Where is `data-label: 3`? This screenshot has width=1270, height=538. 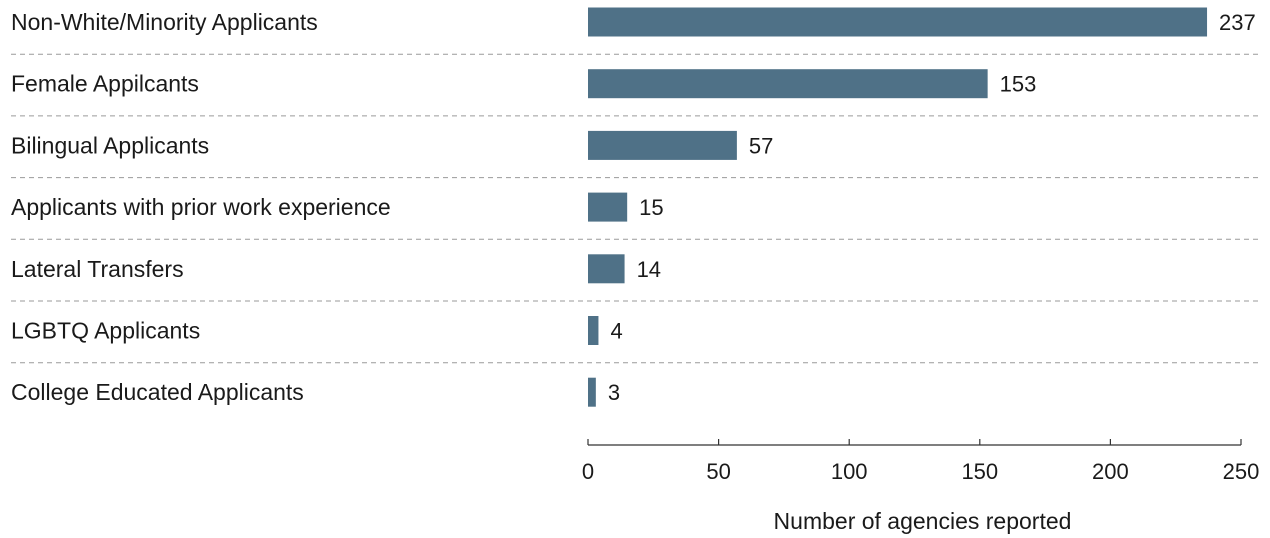
data-label: 3 is located at coordinates (614, 392).